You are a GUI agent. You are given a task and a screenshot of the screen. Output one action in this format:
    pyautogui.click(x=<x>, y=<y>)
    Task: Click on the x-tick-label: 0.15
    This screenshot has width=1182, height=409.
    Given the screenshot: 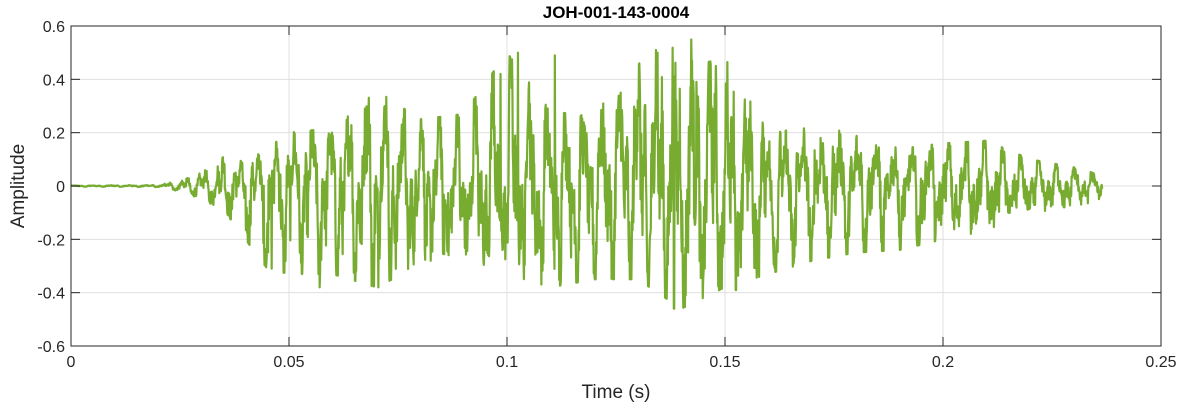 What is the action you would take?
    pyautogui.click(x=724, y=362)
    